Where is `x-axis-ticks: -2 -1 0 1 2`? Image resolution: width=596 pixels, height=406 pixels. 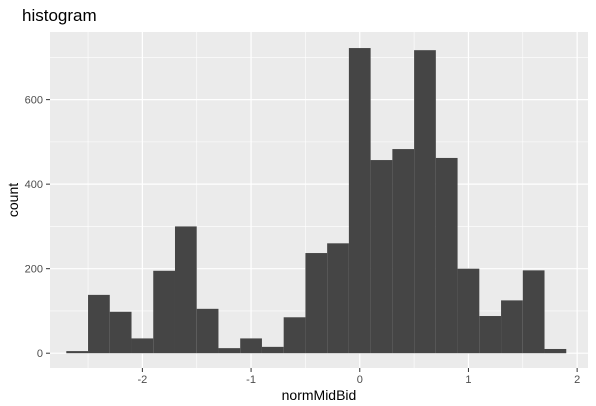 x-axis-ticks: -2 -1 0 1 2 is located at coordinates (358, 377).